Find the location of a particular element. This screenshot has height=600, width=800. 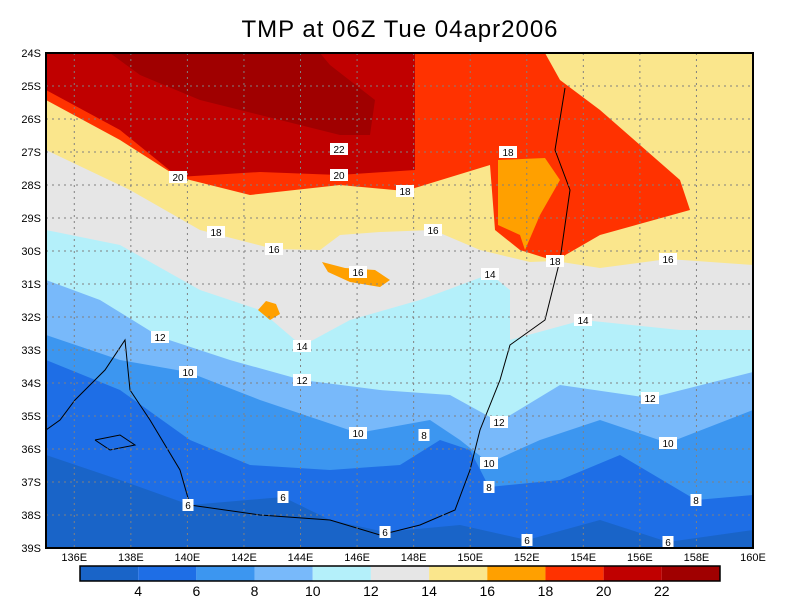

lat-tick-label: 29S is located at coordinates (31, 219).